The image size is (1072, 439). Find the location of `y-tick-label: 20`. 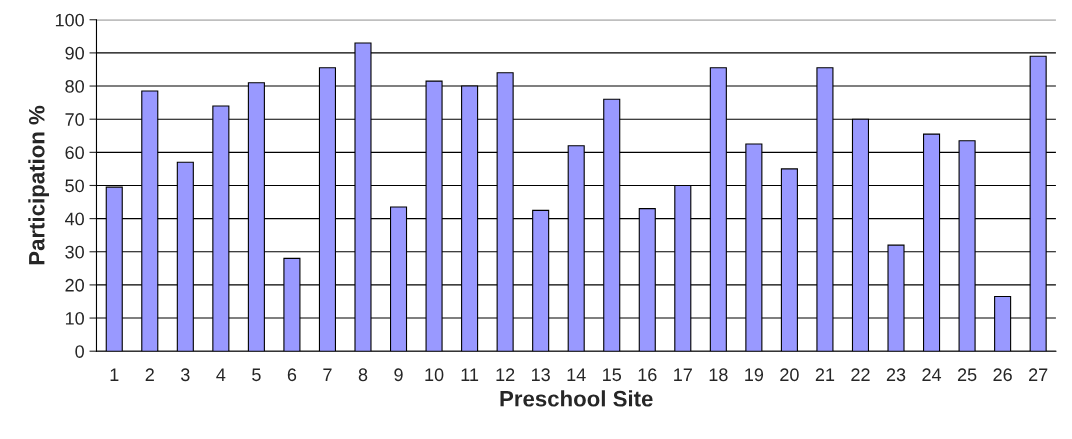

y-tick-label: 20 is located at coordinates (74, 285).